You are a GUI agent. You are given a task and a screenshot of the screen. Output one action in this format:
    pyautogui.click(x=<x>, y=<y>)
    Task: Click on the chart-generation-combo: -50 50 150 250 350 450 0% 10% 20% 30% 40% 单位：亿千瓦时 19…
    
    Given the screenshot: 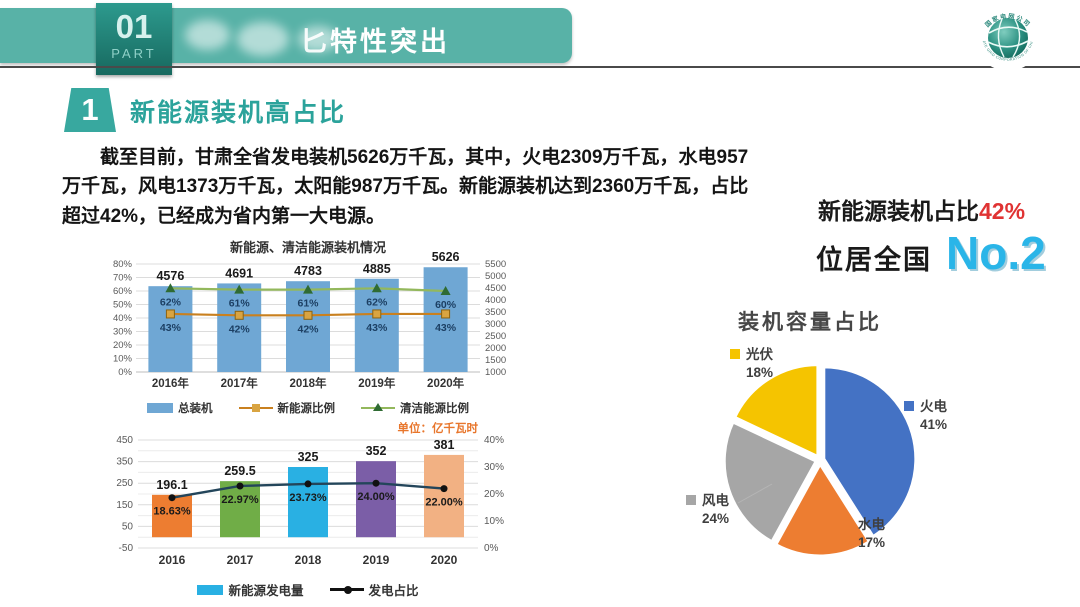 What is the action you would take?
    pyautogui.click(x=308, y=513)
    